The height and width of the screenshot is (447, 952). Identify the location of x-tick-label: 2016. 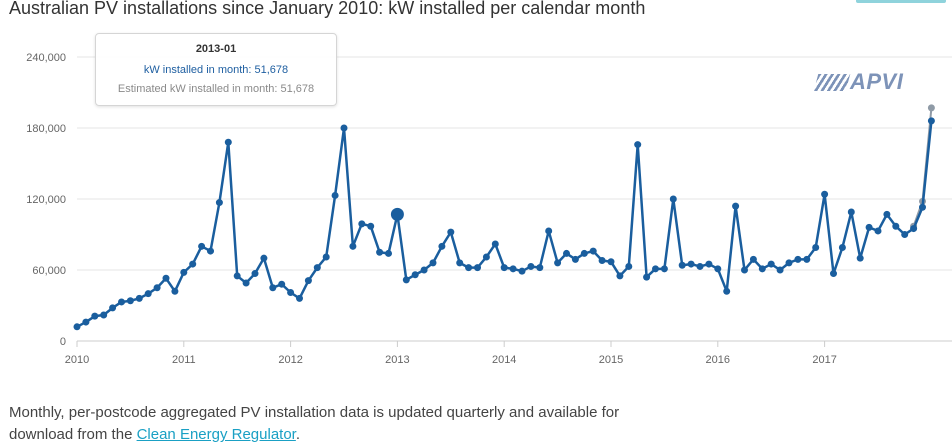
(718, 360).